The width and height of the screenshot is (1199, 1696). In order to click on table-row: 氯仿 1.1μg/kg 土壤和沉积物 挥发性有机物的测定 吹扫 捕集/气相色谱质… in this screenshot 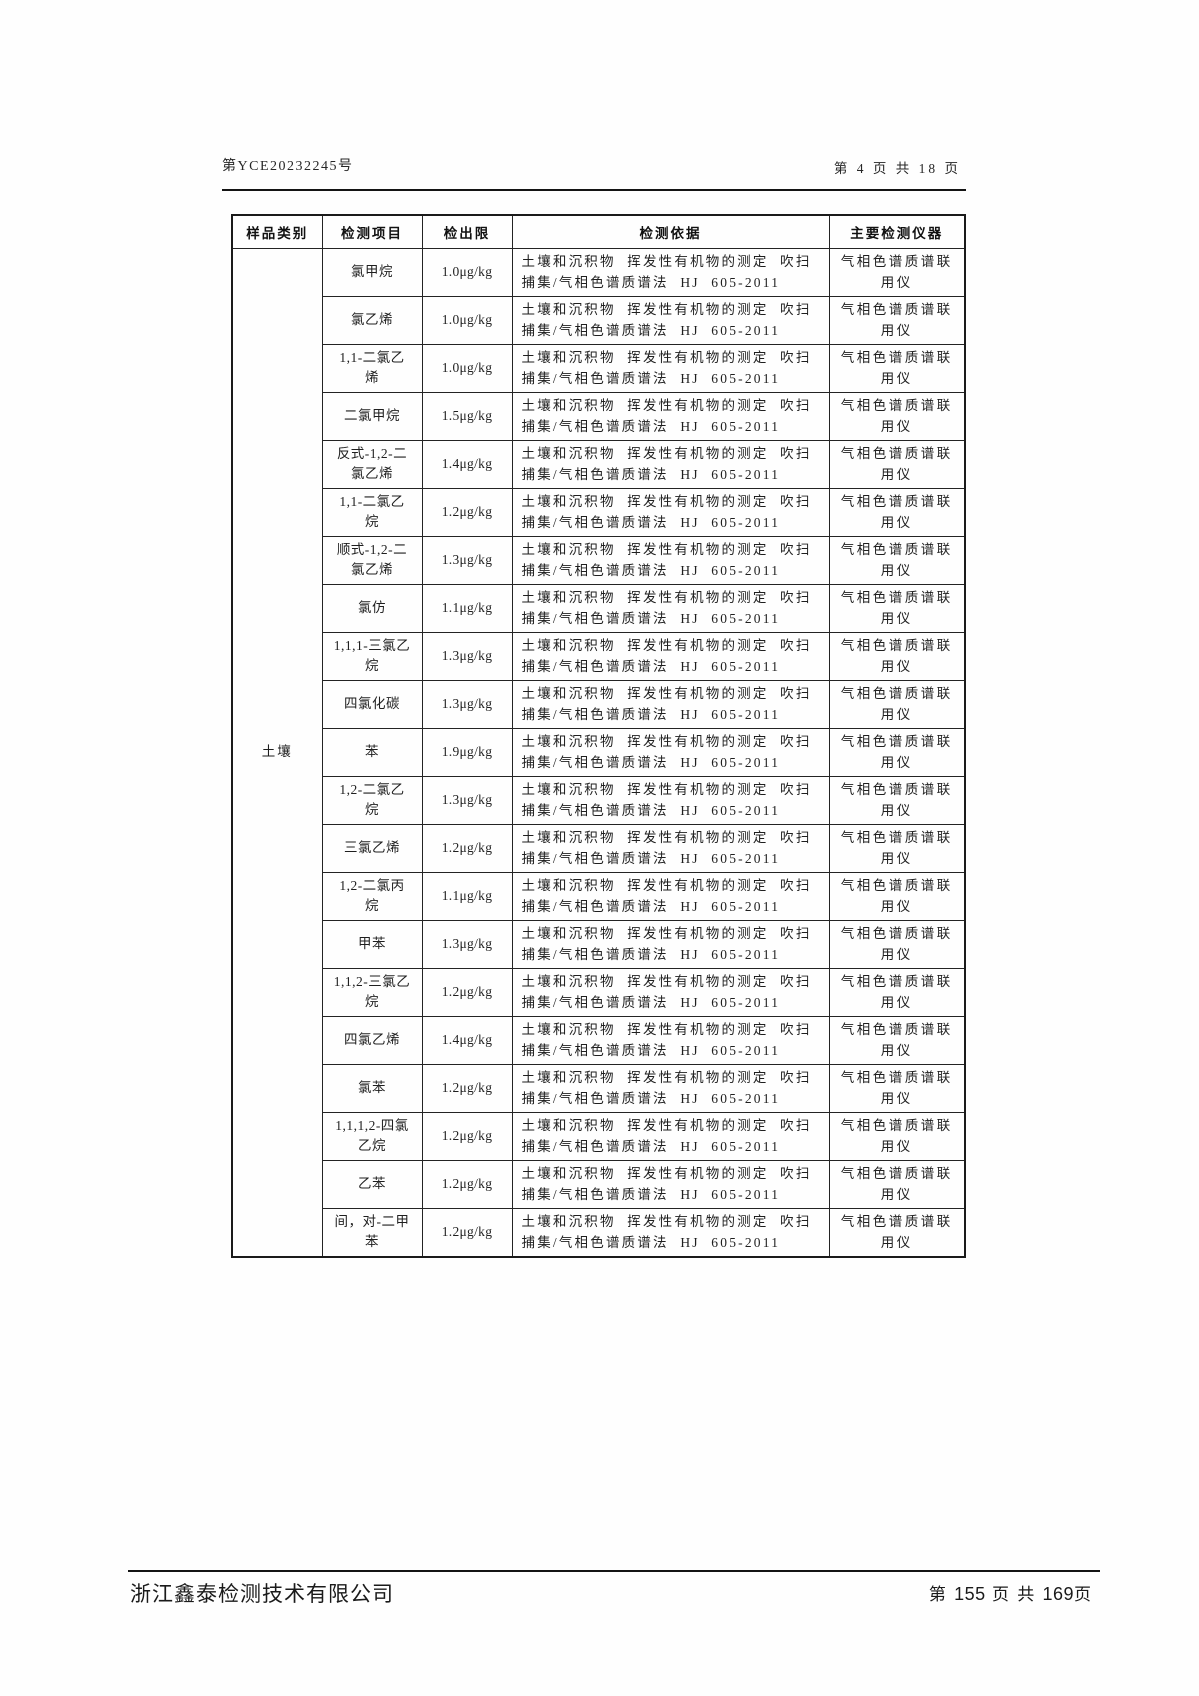, I will do `click(599, 608)`.